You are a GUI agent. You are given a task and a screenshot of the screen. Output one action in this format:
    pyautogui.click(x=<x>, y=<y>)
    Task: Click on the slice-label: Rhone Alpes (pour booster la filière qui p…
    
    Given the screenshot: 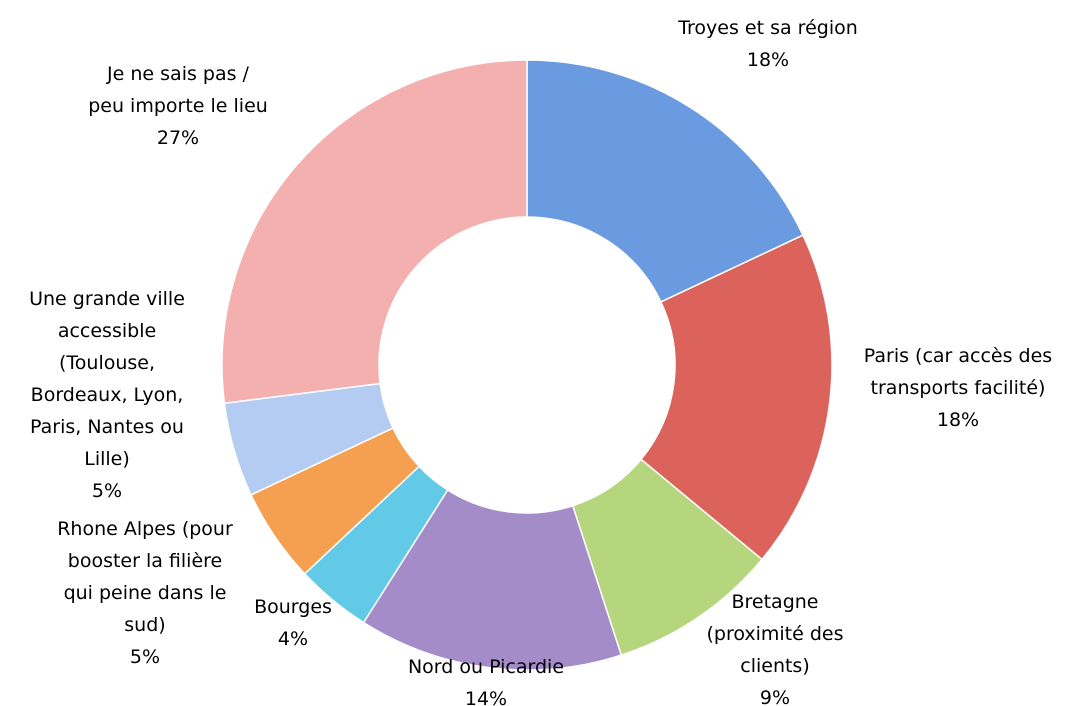 What is the action you would take?
    pyautogui.click(x=145, y=577)
    